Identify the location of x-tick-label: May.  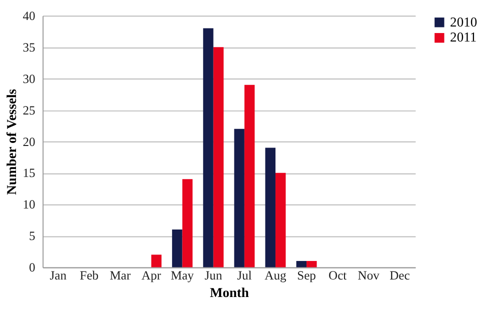
(182, 275).